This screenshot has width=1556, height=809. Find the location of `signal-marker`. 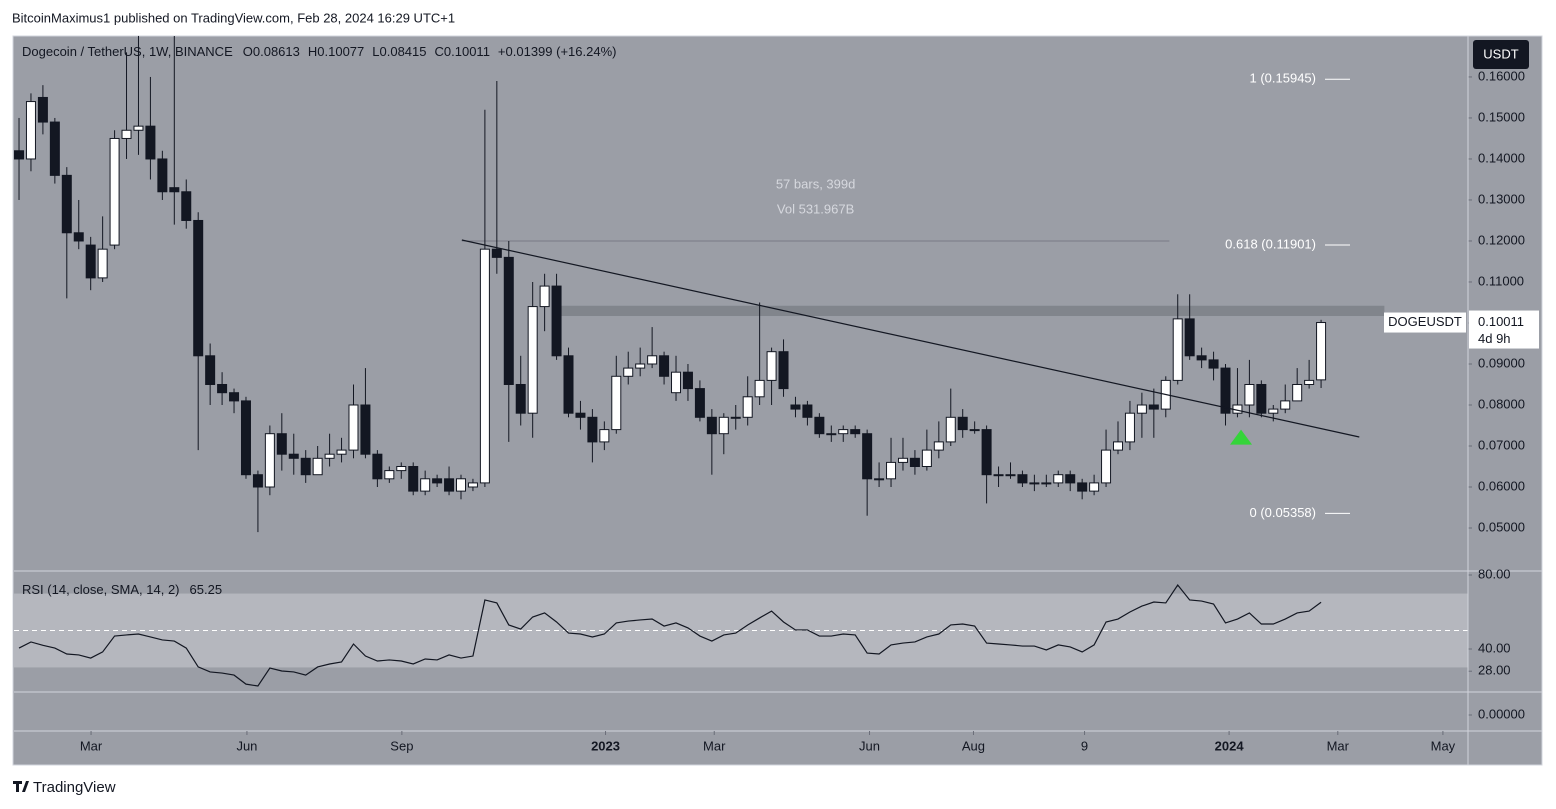

signal-marker is located at coordinates (1241, 437).